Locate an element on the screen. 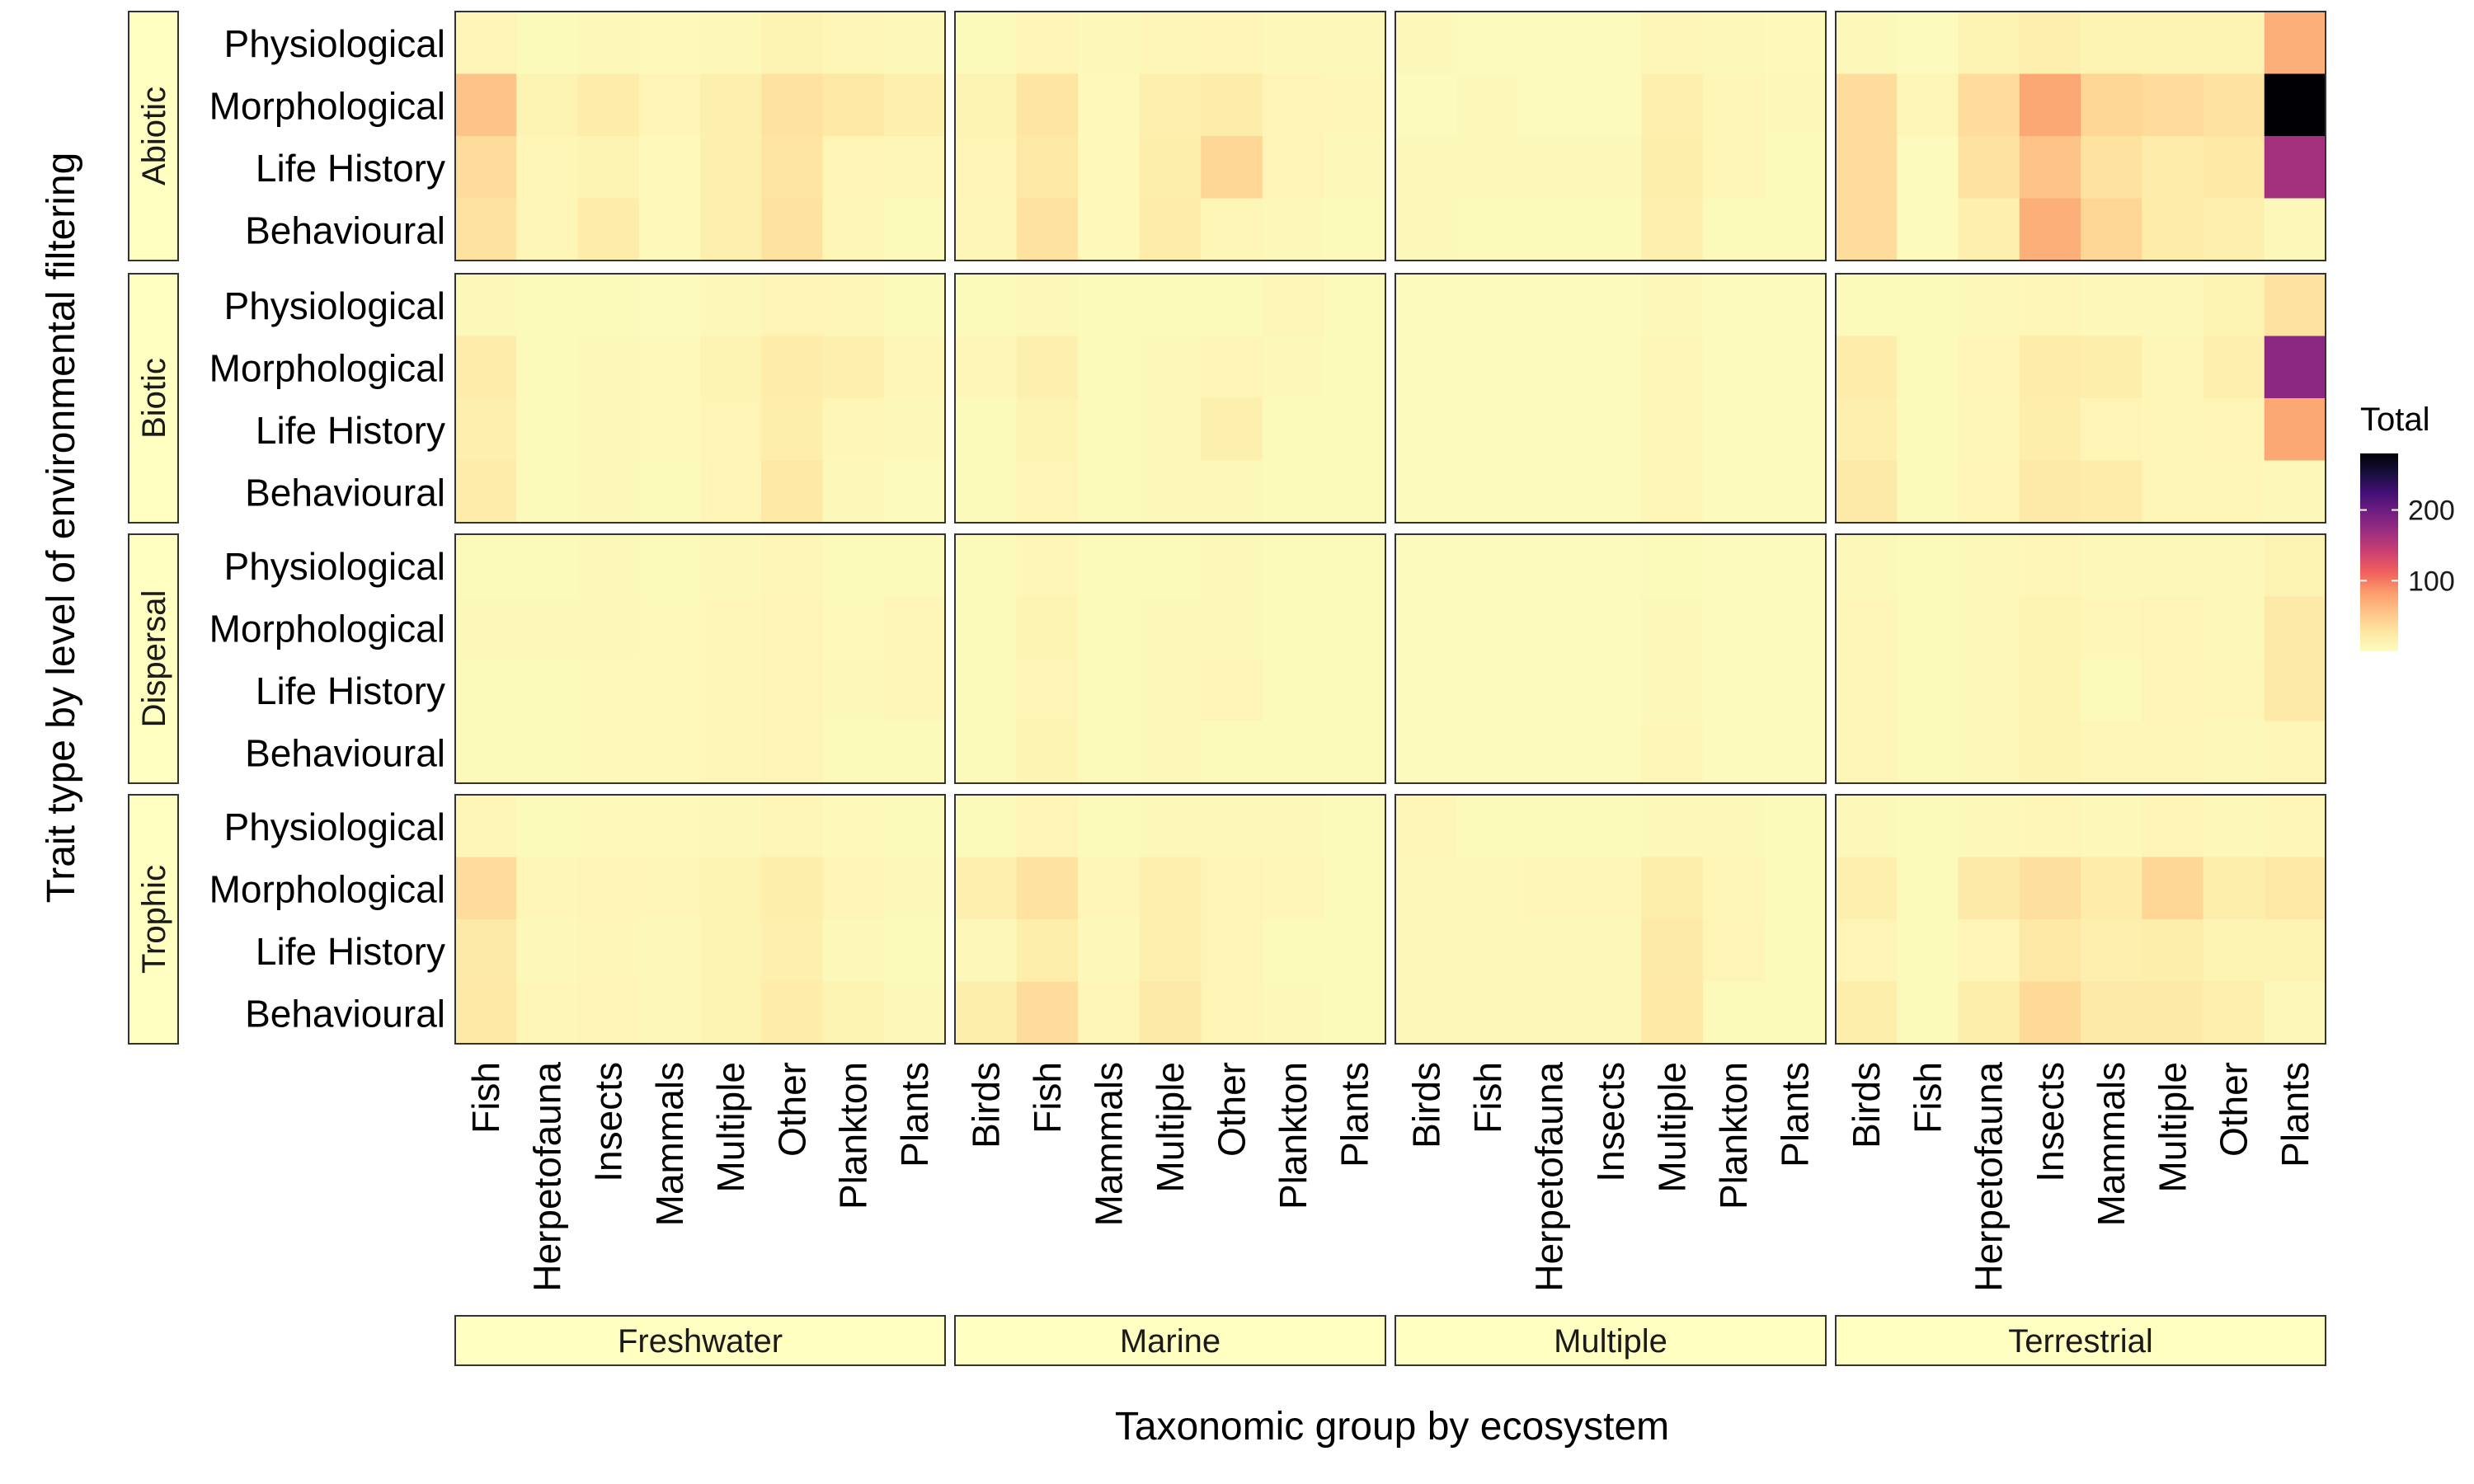 This screenshot has width=2474, height=1484. x-tick-label-multiple-plankton: Plankton is located at coordinates (1733, 1135).